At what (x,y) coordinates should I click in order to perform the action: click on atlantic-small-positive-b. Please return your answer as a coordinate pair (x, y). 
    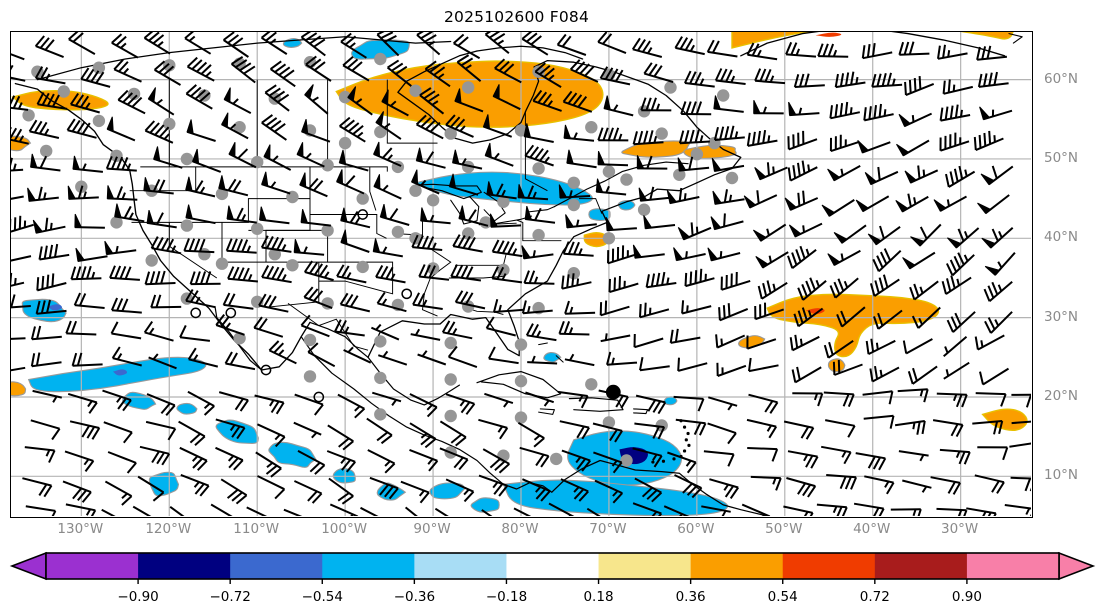
    Looking at the image, I should click on (836, 365).